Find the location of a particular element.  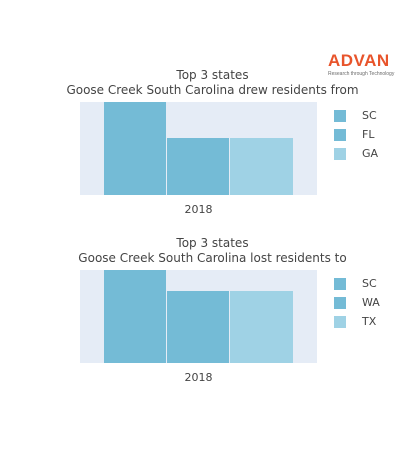

legend-label: TX is located at coordinates (369, 321).